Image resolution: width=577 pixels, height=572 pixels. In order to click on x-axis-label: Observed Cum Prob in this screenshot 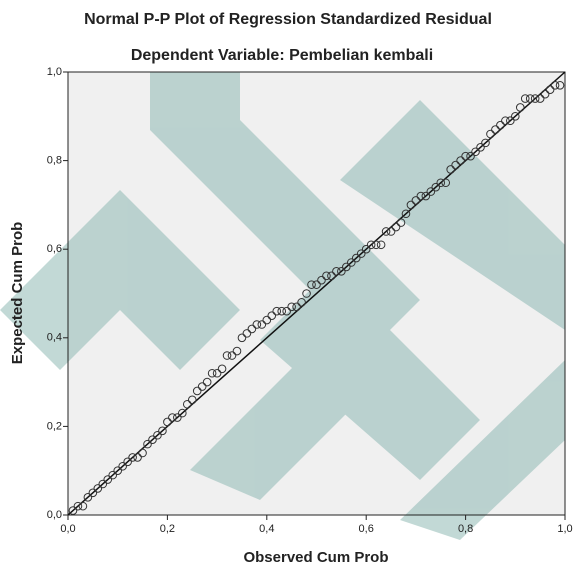, I will do `click(315, 557)`.